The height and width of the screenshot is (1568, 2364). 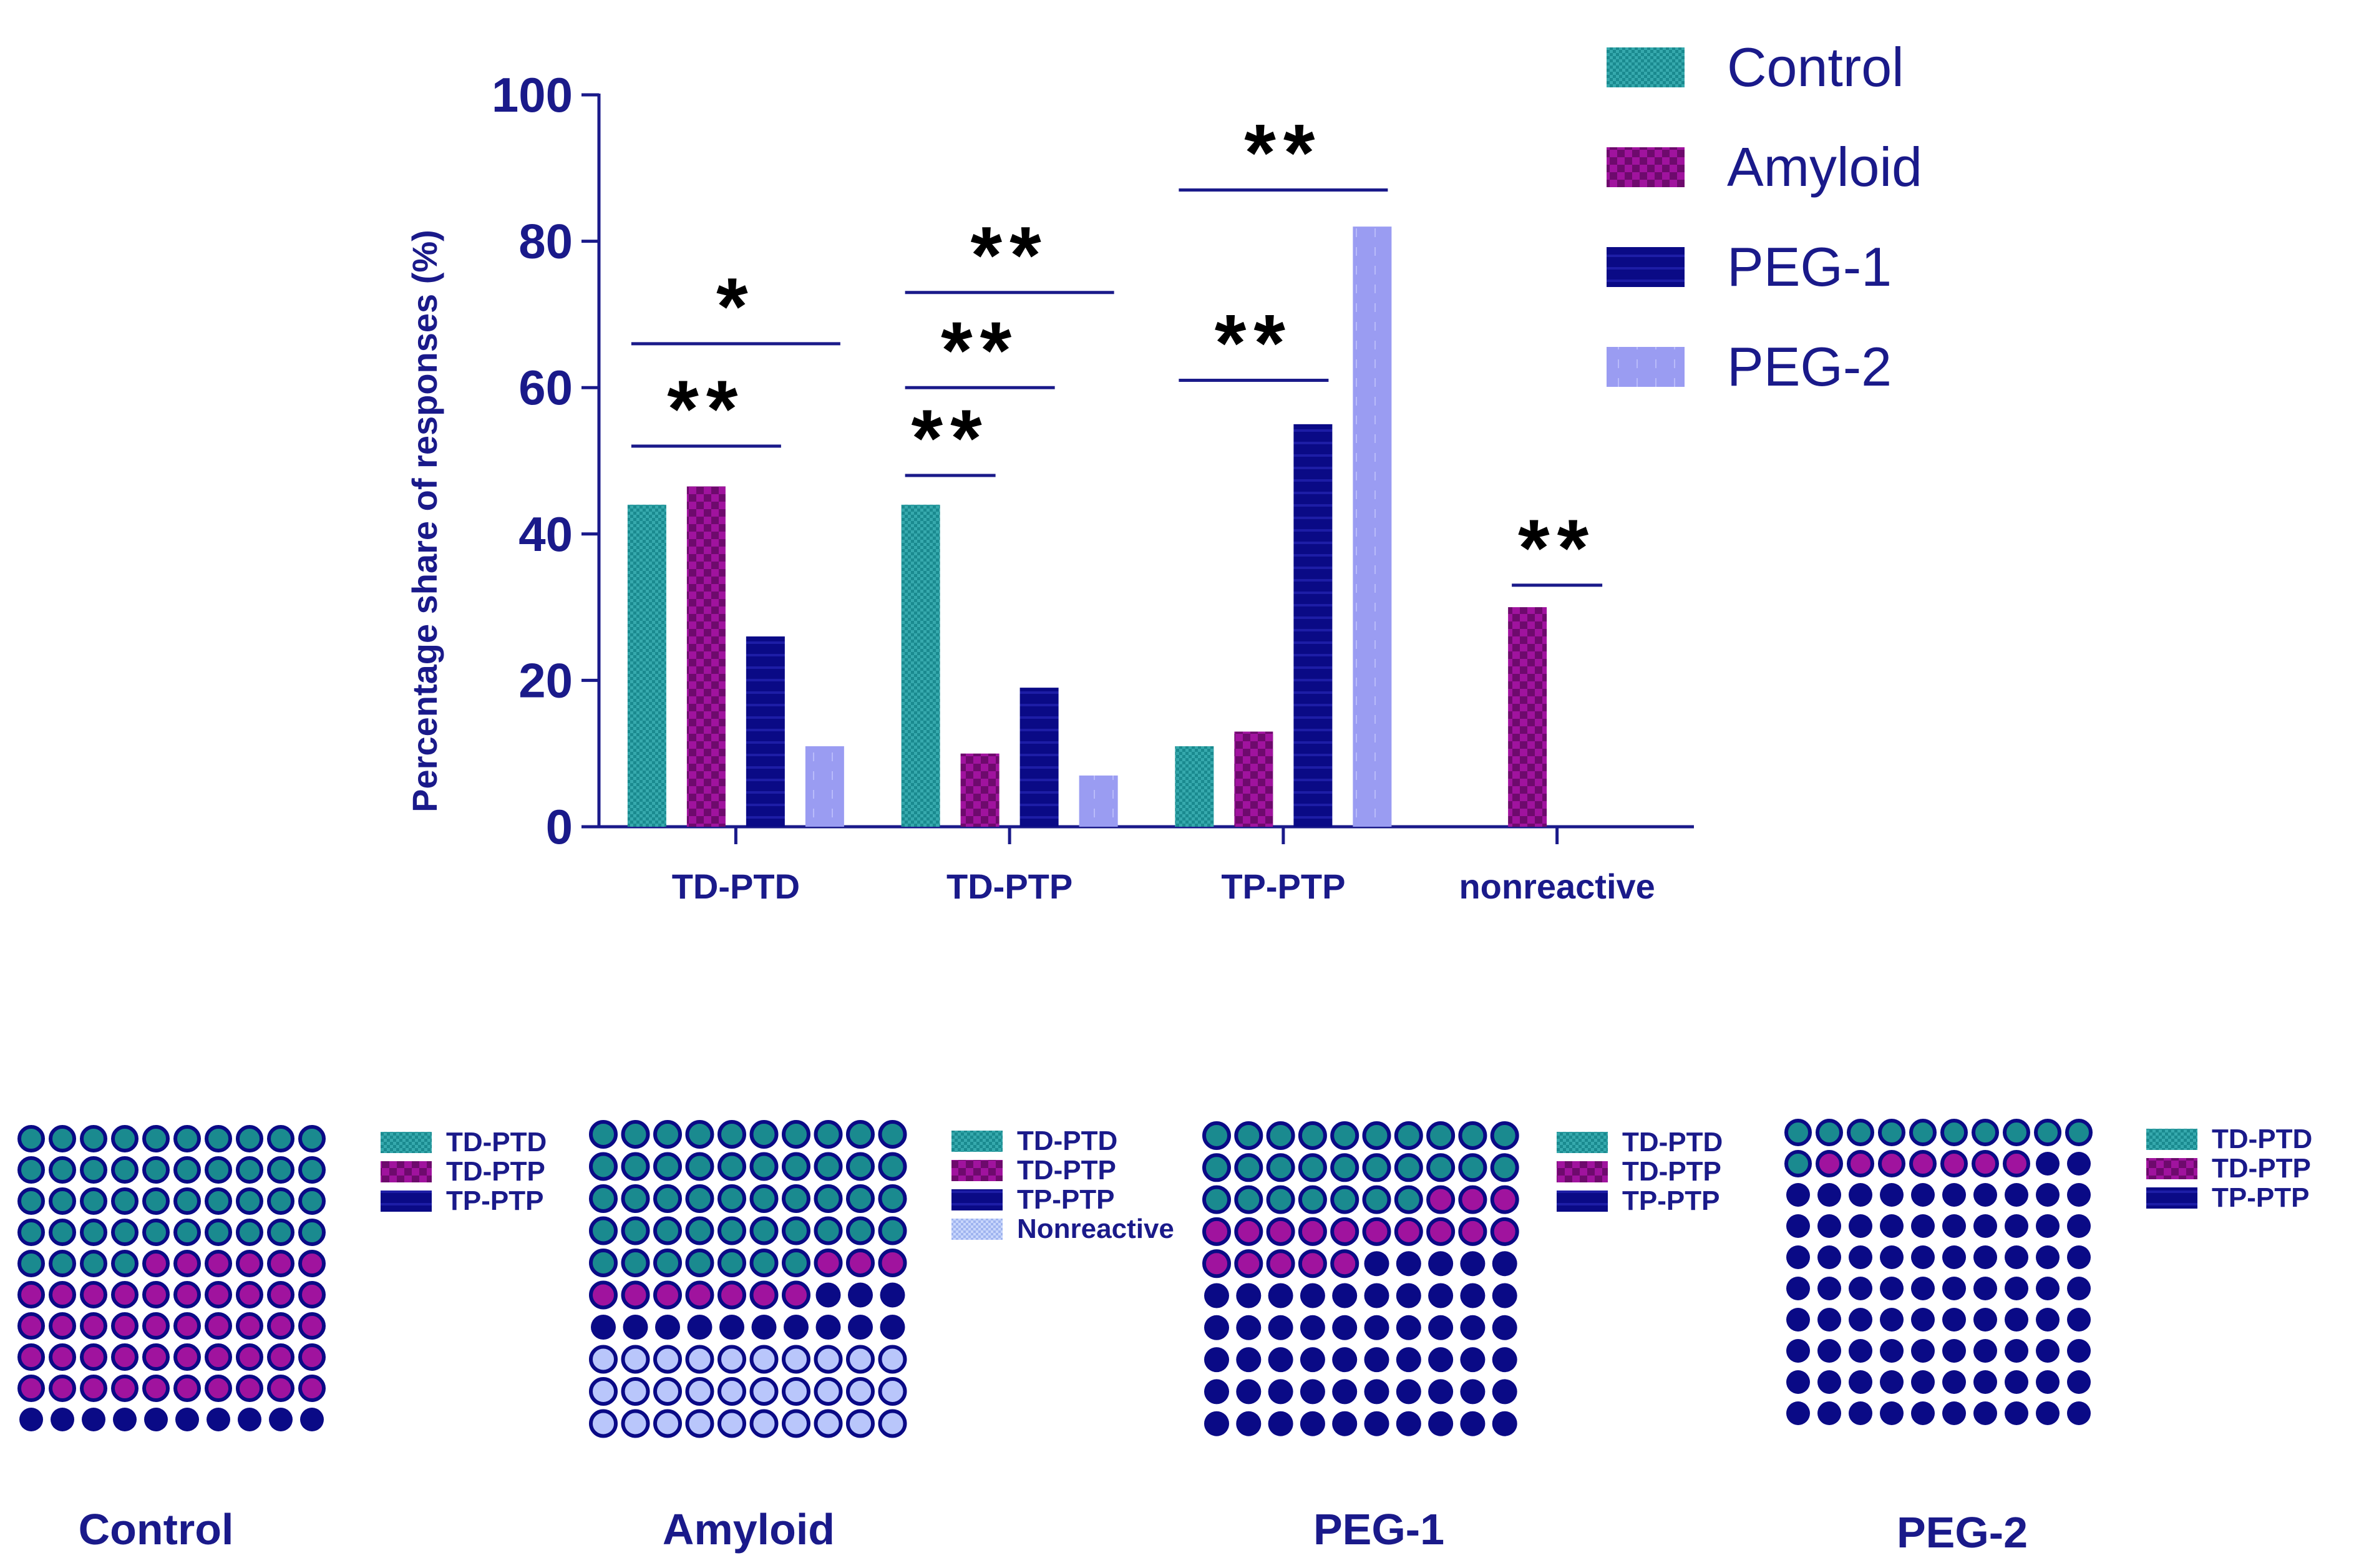 What do you see at coordinates (545, 241) in the screenshot?
I see `y-tick-label: 80` at bounding box center [545, 241].